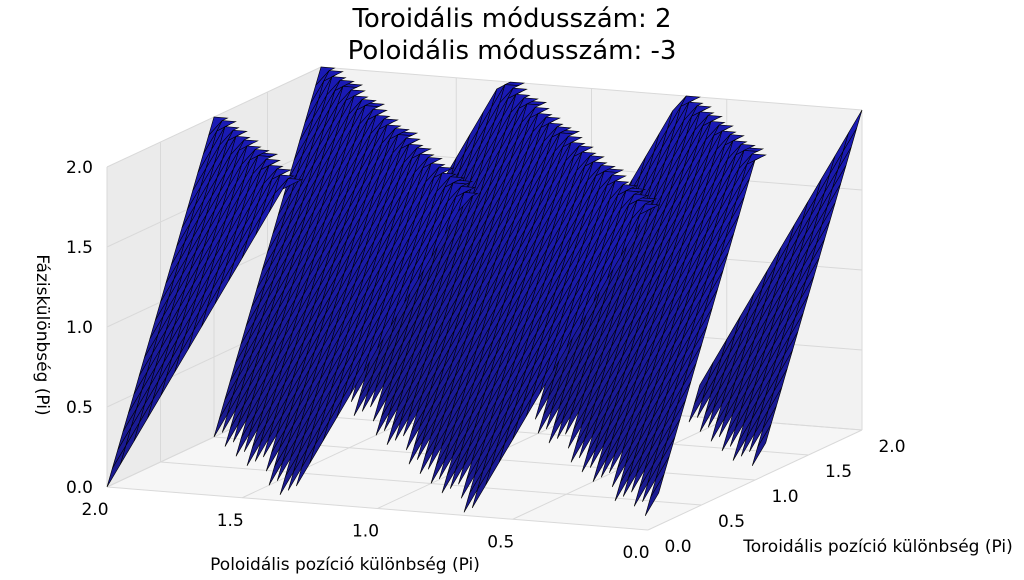 The width and height of the screenshot is (1024, 580). I want to click on y-tick-label: 1.0, so click(784, 497).